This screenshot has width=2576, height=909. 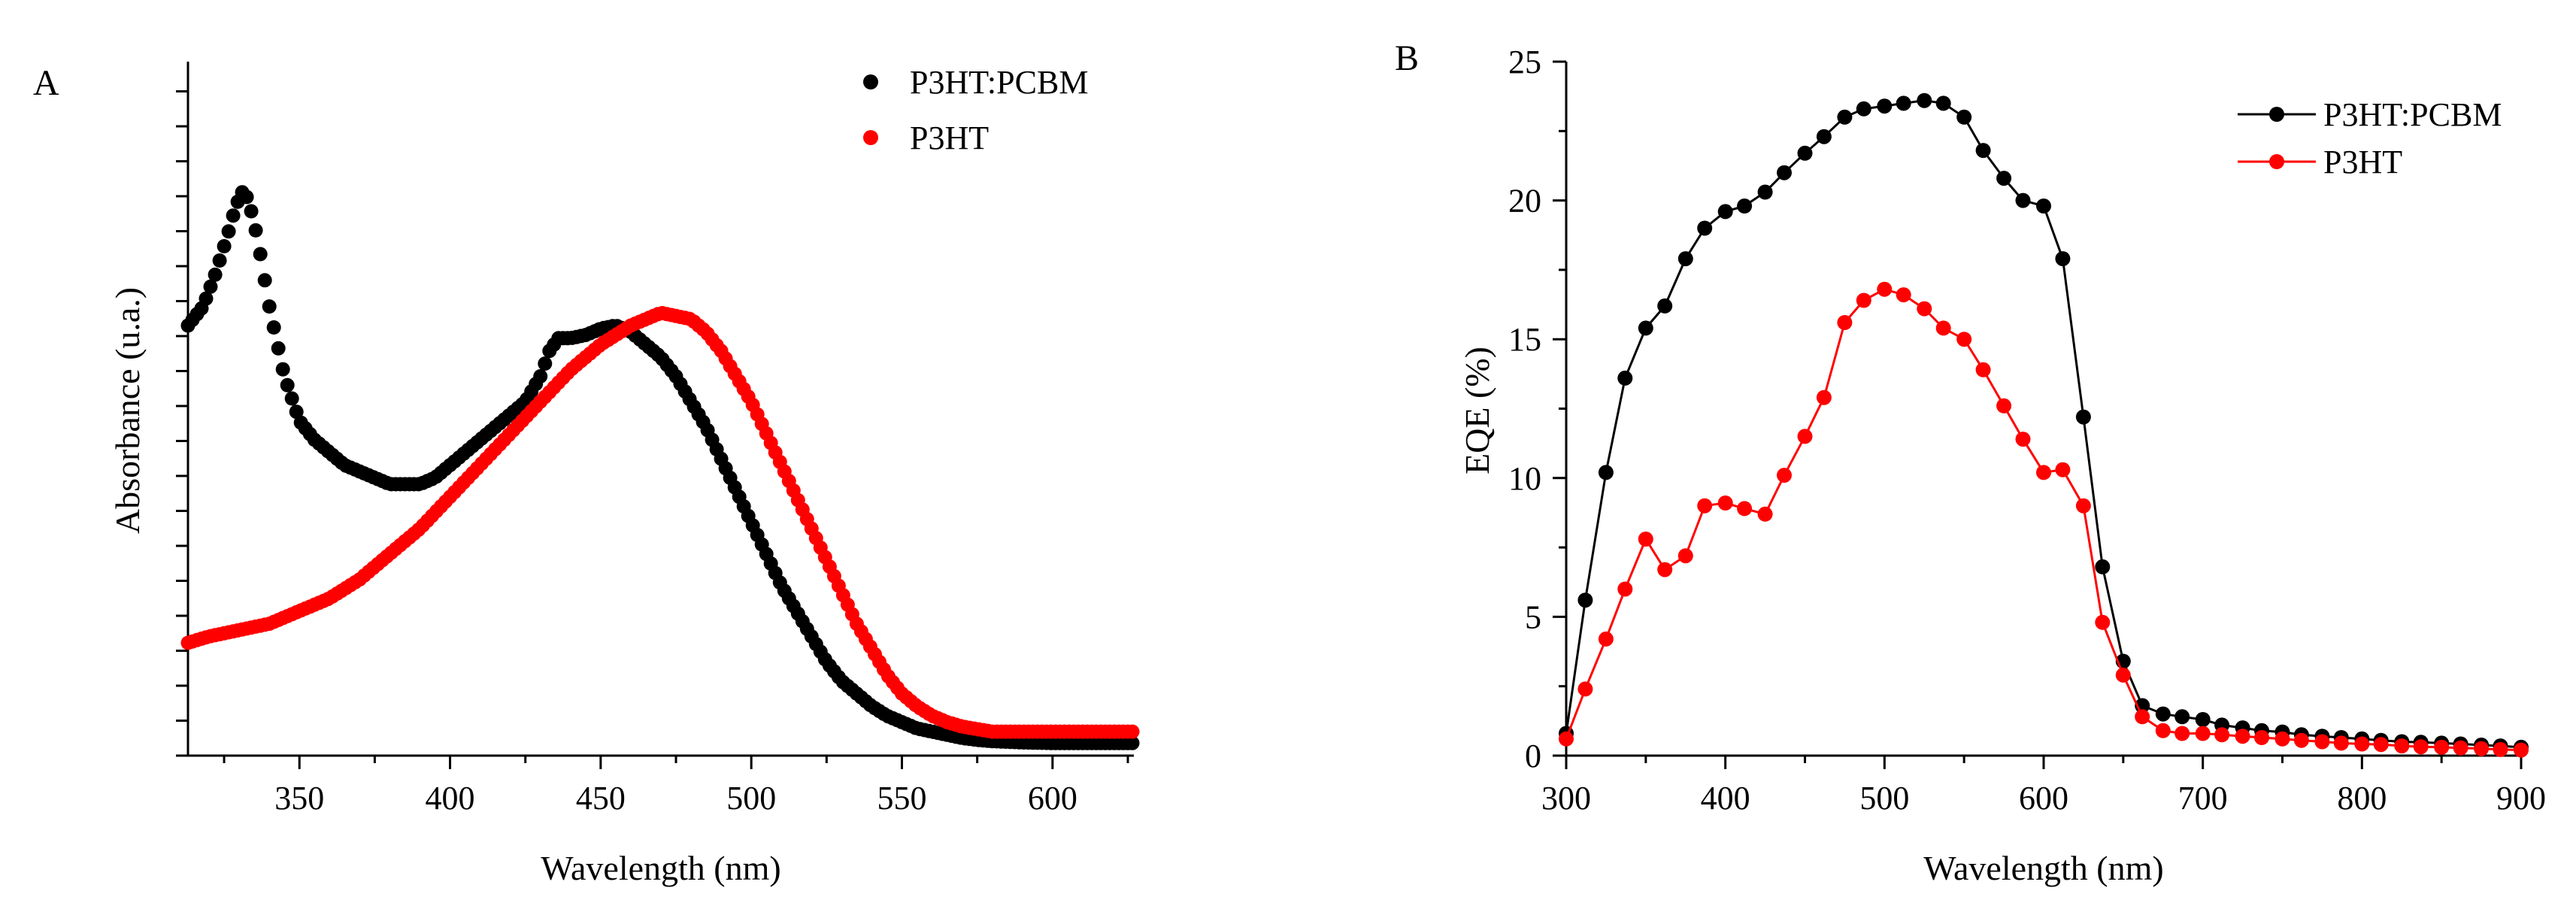 I want to click on panel-b-y-axis-label: EQE (%), so click(x=1477, y=410).